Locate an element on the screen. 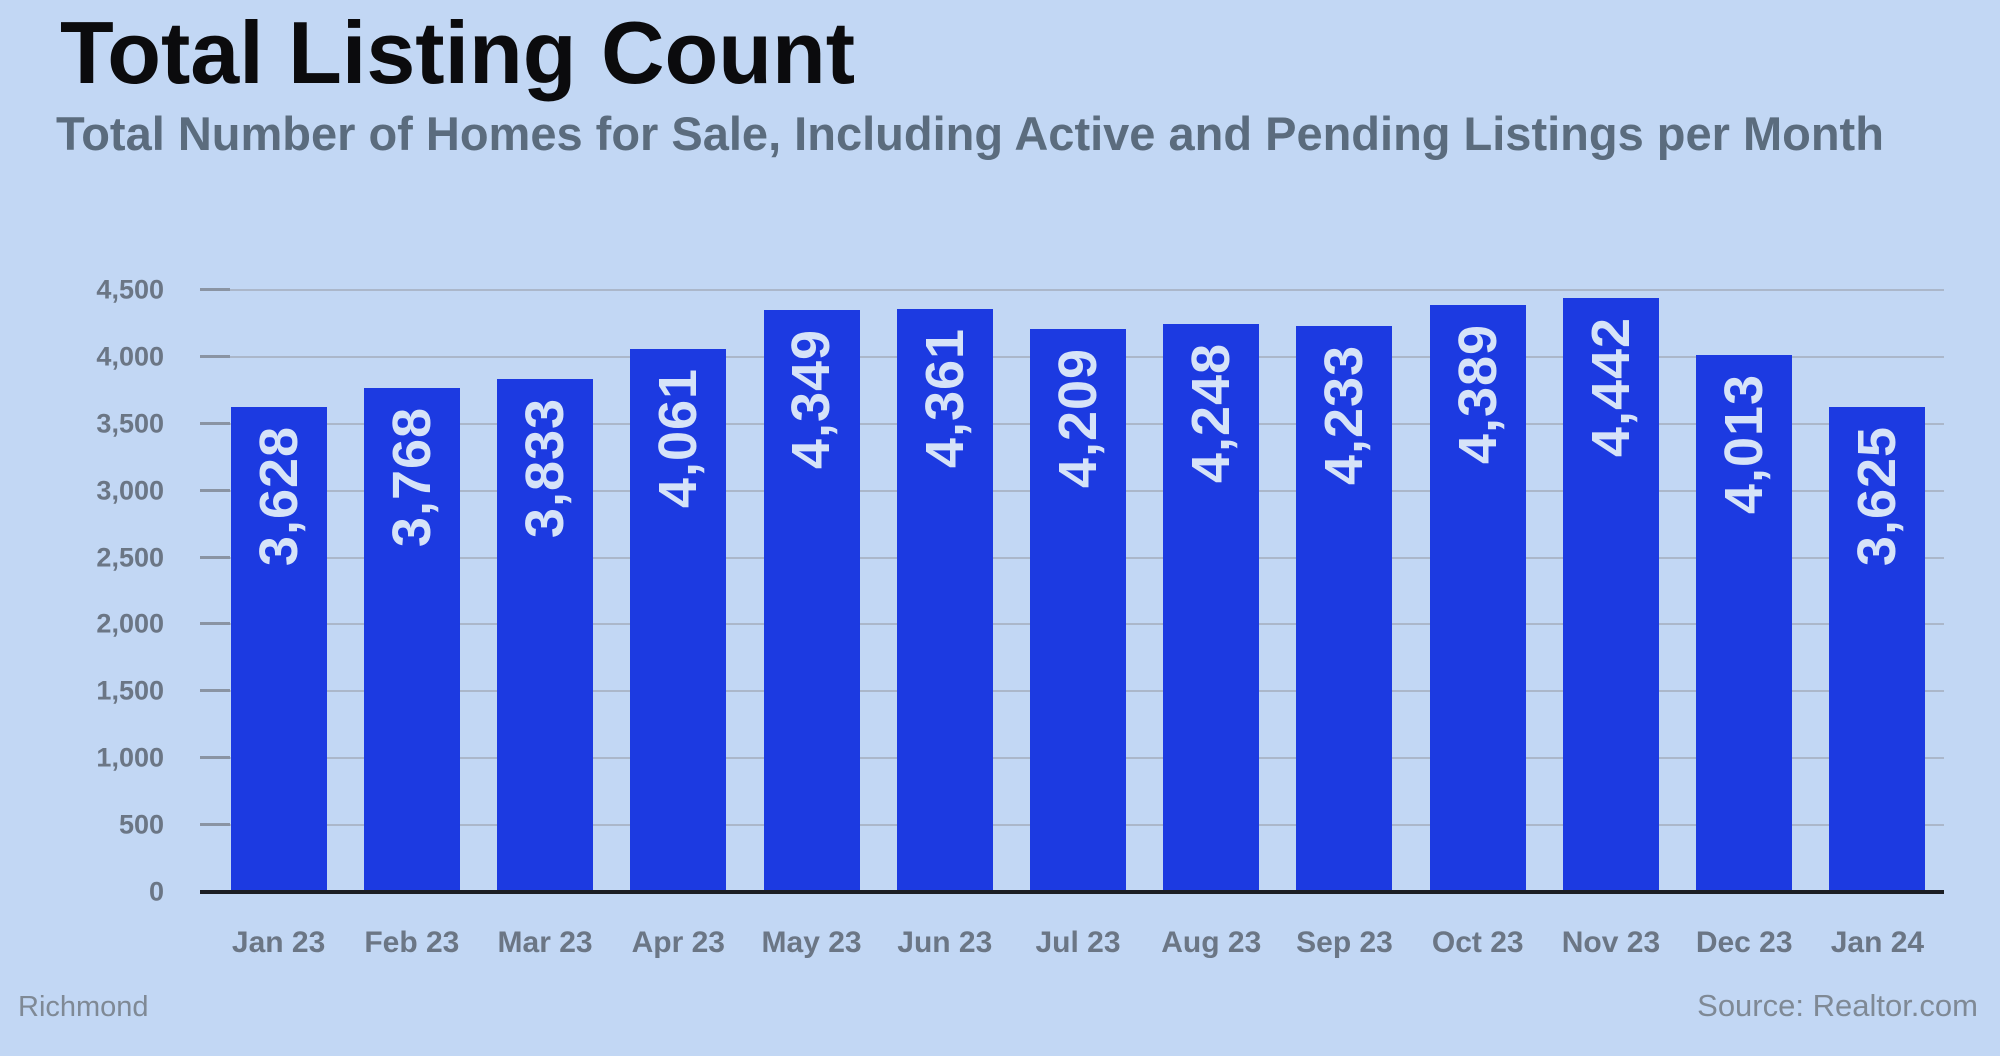 The width and height of the screenshot is (2000, 1056). bar-slot: 3,768 is located at coordinates (411, 591).